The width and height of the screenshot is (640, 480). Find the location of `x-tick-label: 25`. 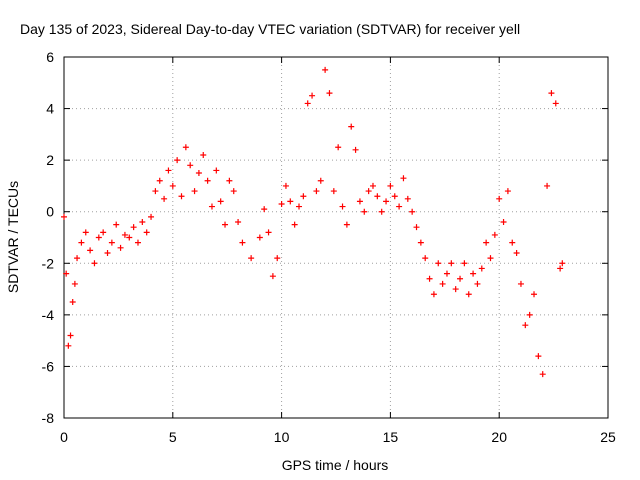

x-tick-label: 25 is located at coordinates (608, 437).